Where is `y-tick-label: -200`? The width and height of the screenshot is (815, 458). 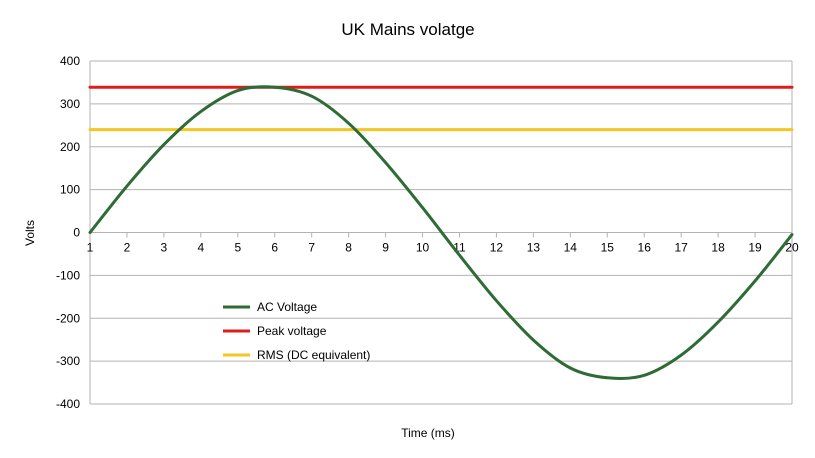 y-tick-label: -200 is located at coordinates (68, 318).